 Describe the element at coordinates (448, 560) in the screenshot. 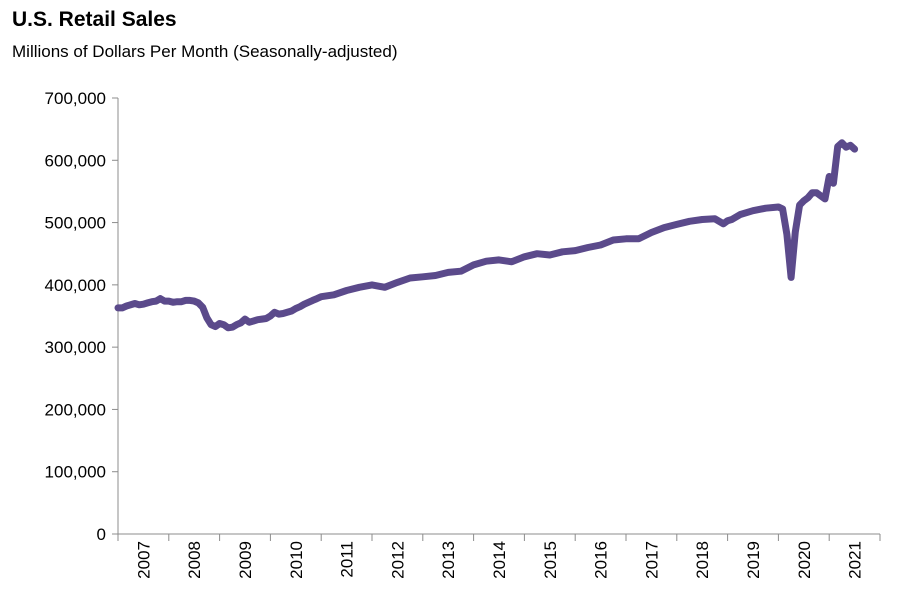

I see `x-tick-label: 2013` at that location.